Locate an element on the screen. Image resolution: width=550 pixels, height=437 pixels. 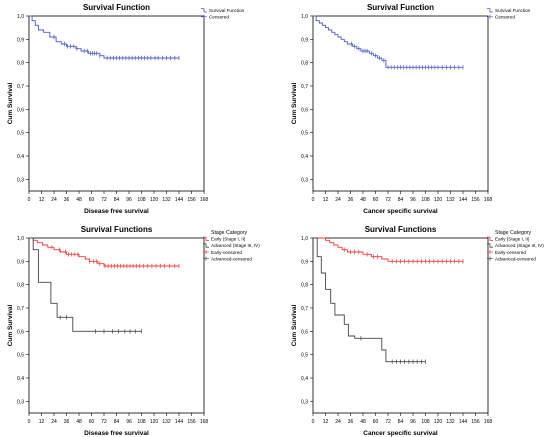
legend-label: Early (Stage I, II) is located at coordinates (512, 239).